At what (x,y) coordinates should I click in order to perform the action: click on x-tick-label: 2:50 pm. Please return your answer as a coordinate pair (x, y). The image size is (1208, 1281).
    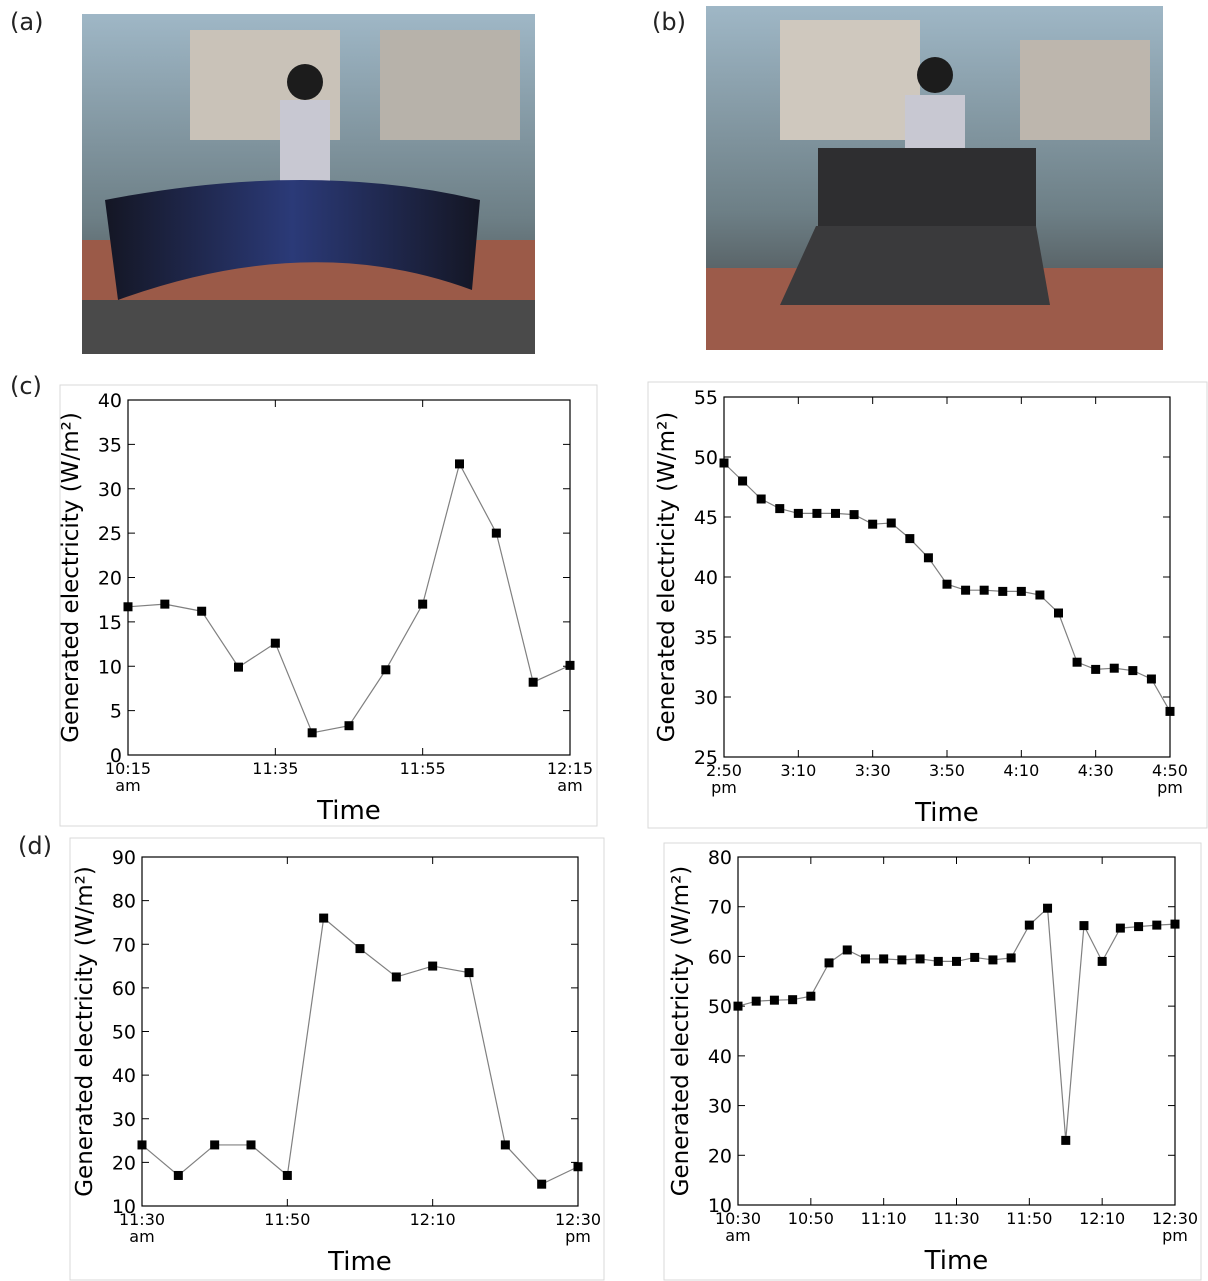
    Looking at the image, I should click on (724, 779).